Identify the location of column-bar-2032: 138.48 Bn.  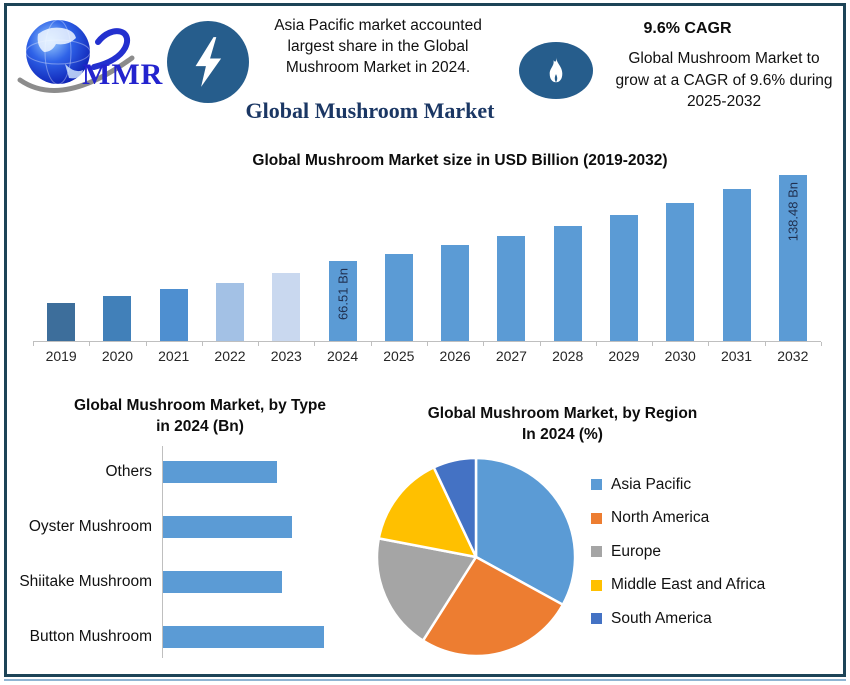
(792, 258).